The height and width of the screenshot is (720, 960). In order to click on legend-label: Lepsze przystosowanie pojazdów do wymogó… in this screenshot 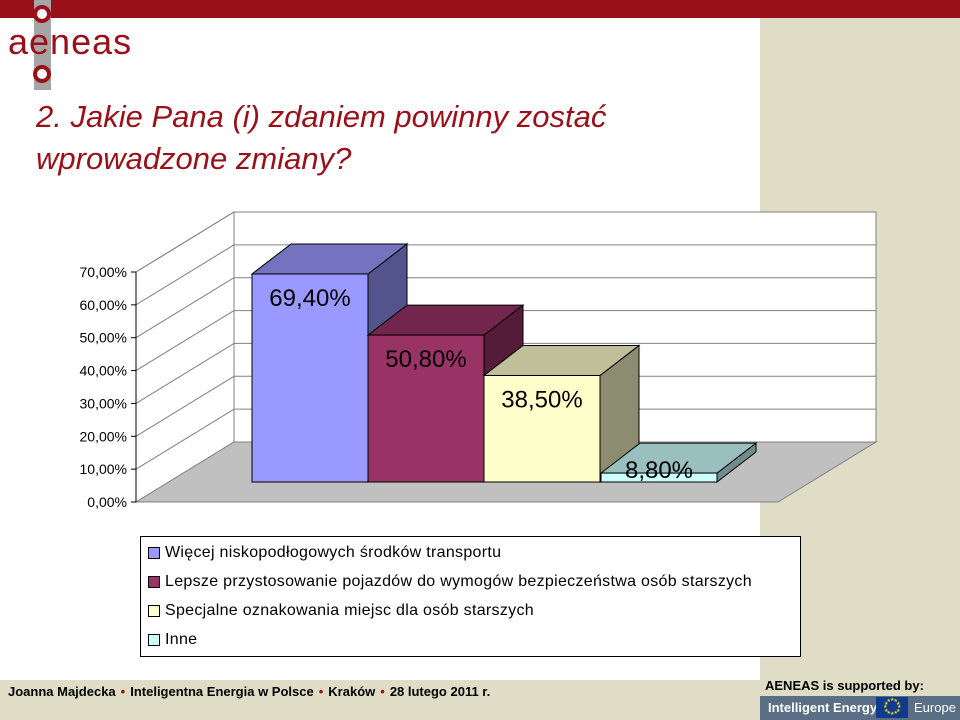, I will do `click(458, 581)`.